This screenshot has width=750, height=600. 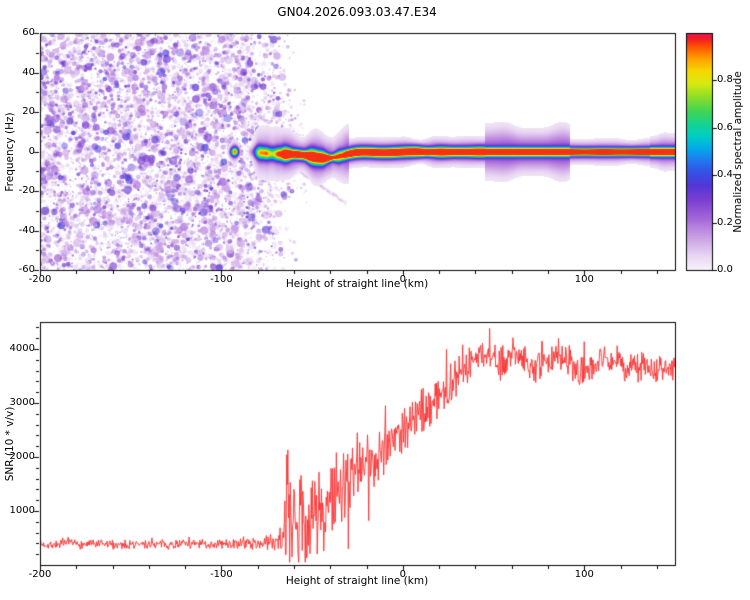 What do you see at coordinates (357, 12) in the screenshot?
I see `plot-title: GN04.2026.093.03.47.E34` at bounding box center [357, 12].